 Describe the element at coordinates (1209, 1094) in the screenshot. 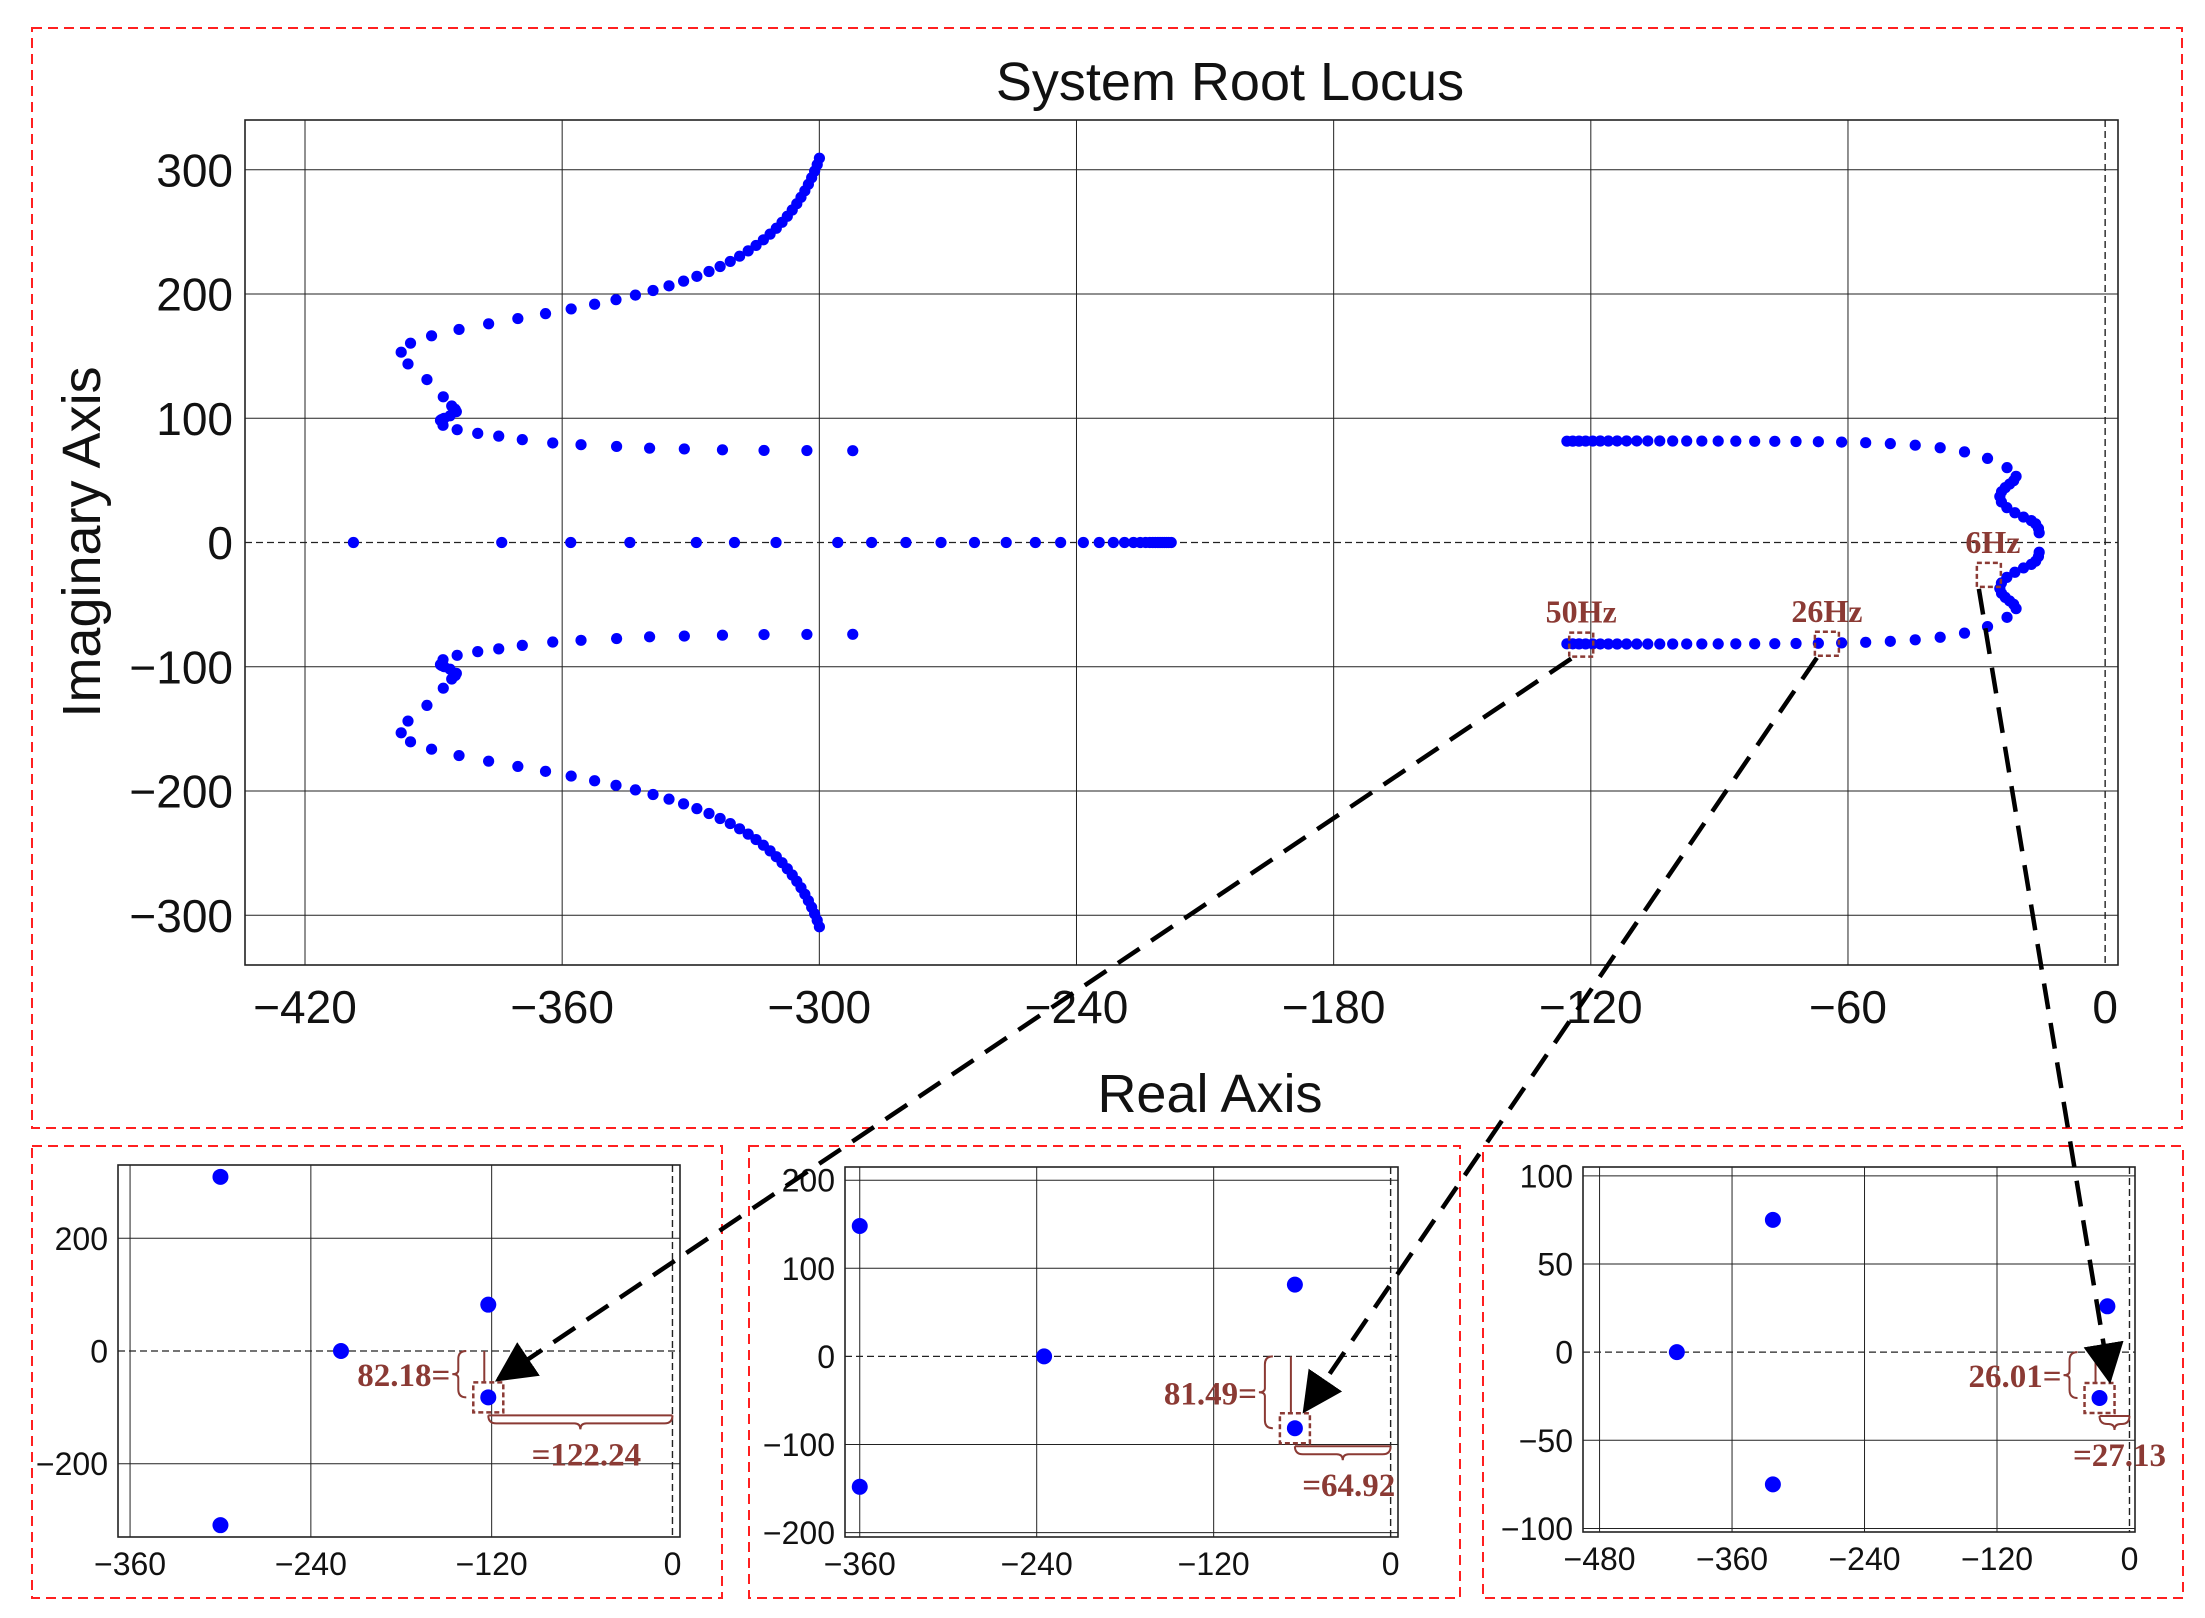

I see `x-axis-label: Real Axis` at that location.